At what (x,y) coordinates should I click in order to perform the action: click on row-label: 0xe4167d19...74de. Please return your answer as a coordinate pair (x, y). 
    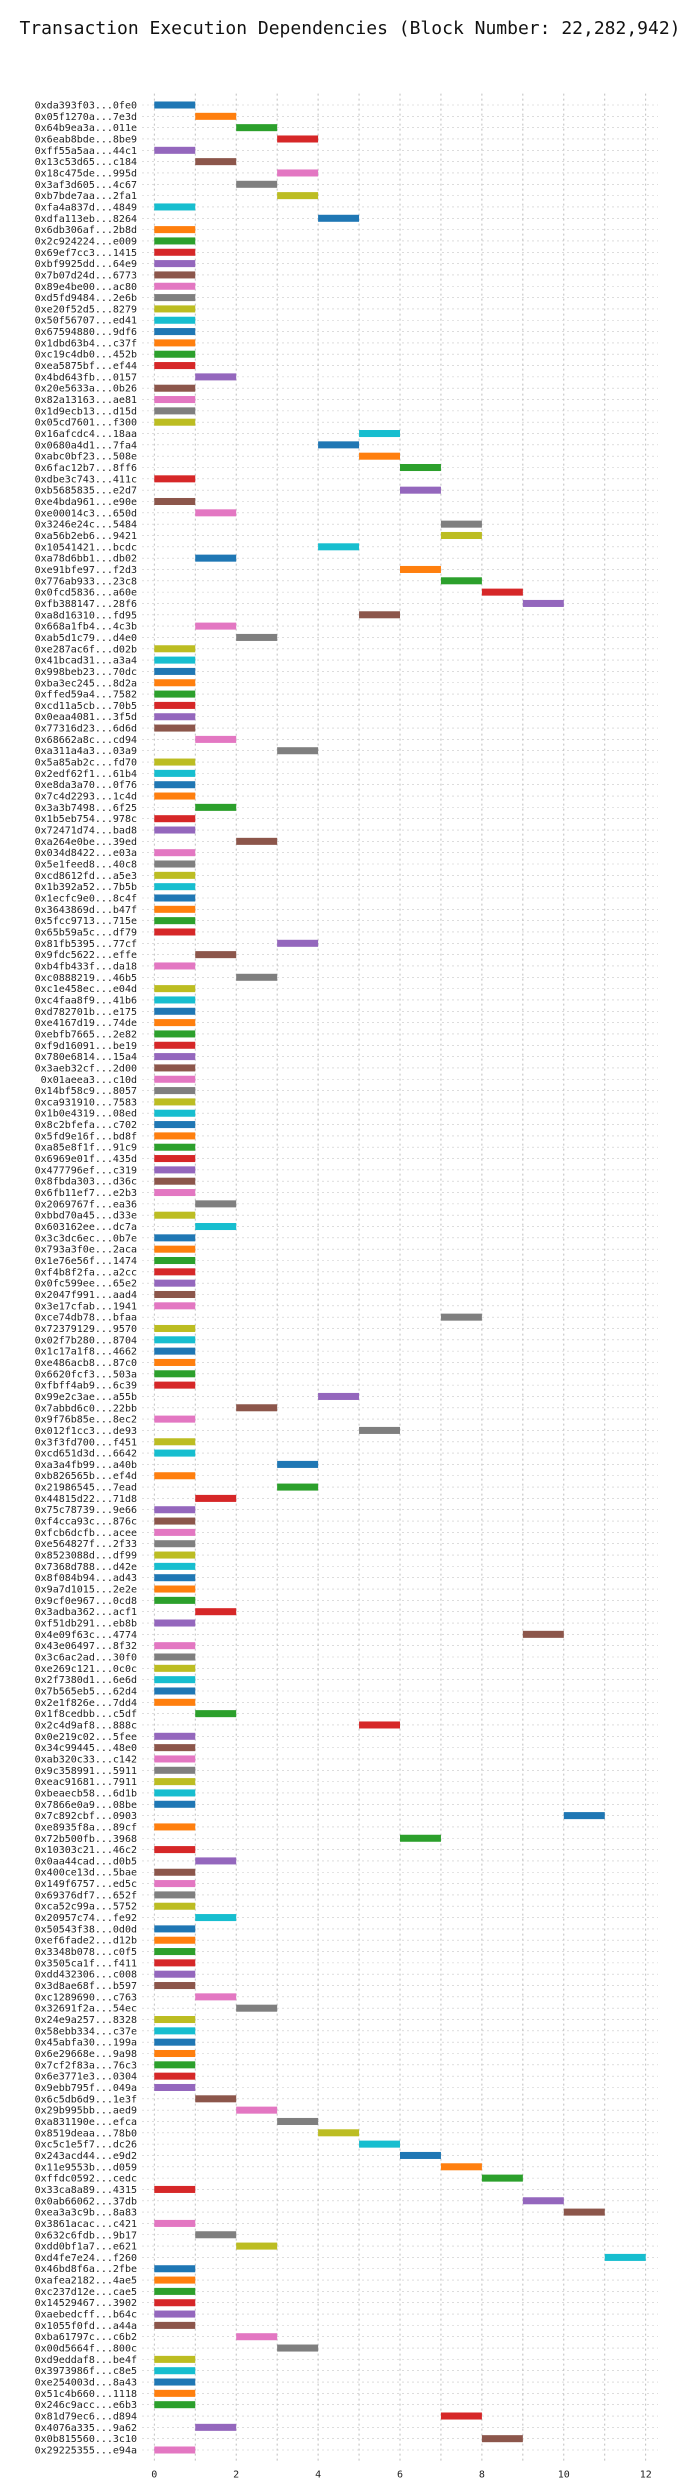
    Looking at the image, I should click on (86, 1023).